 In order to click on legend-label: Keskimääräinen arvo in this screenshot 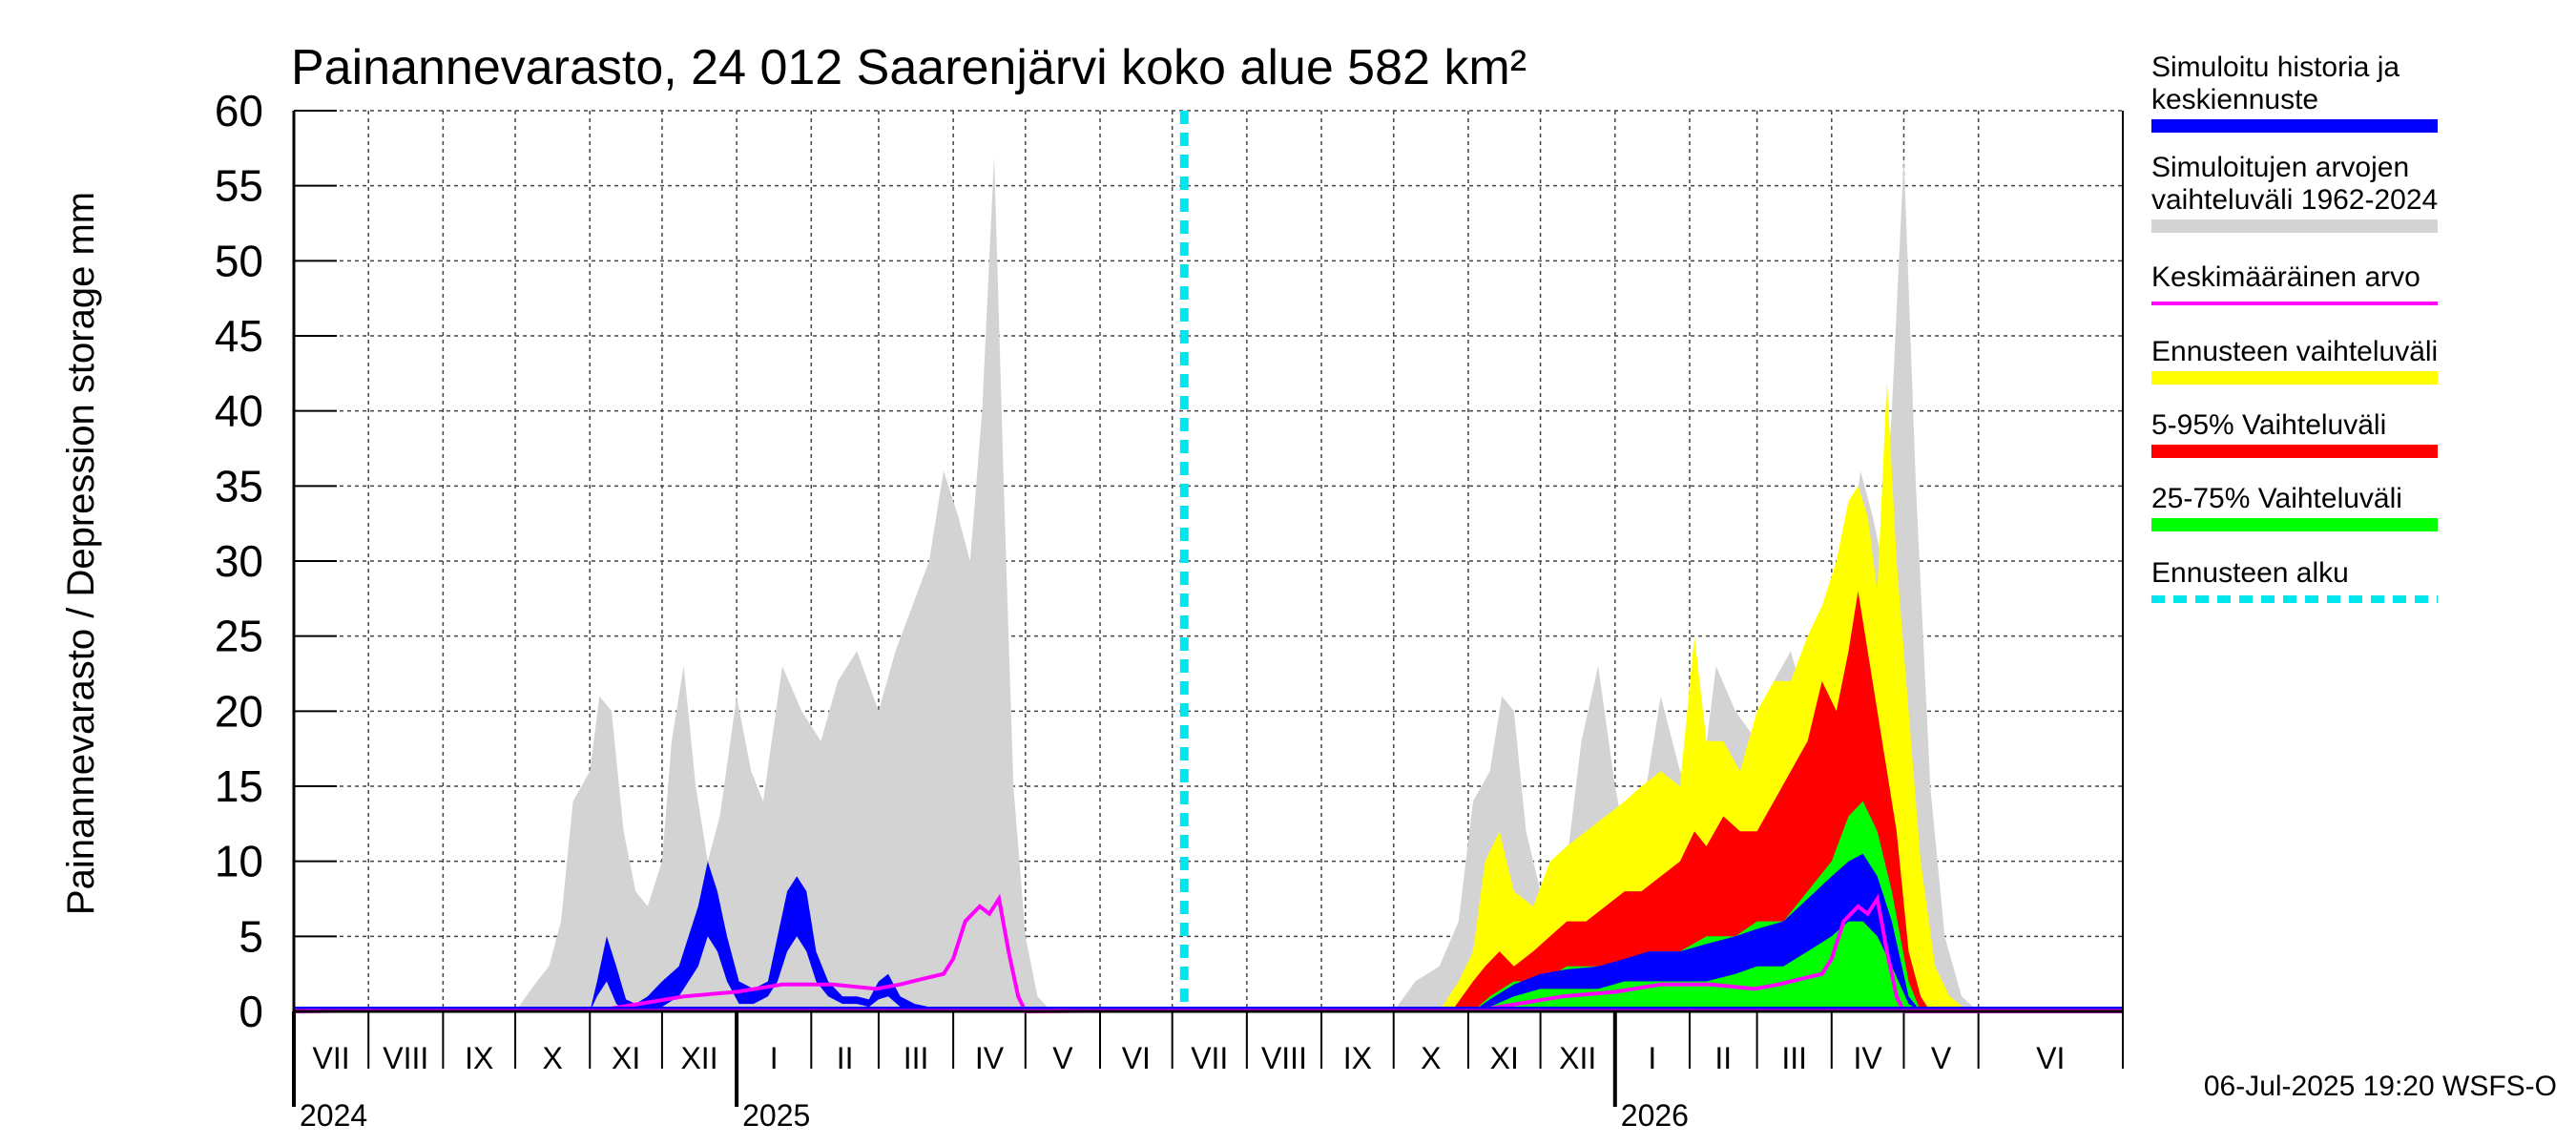, I will do `click(2285, 277)`.